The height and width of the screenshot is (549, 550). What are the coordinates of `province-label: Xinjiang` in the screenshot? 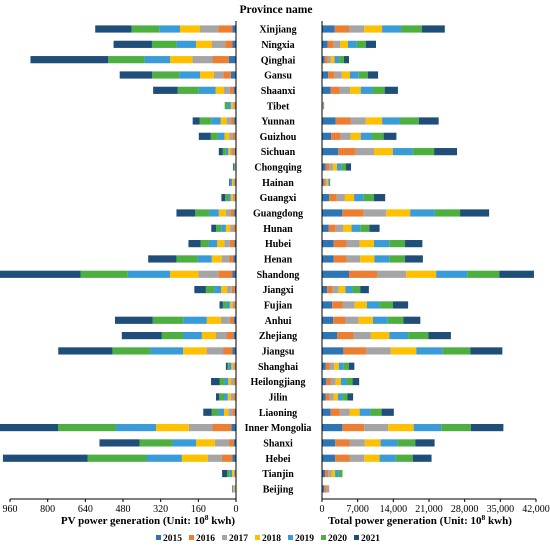 It's located at (277, 30).